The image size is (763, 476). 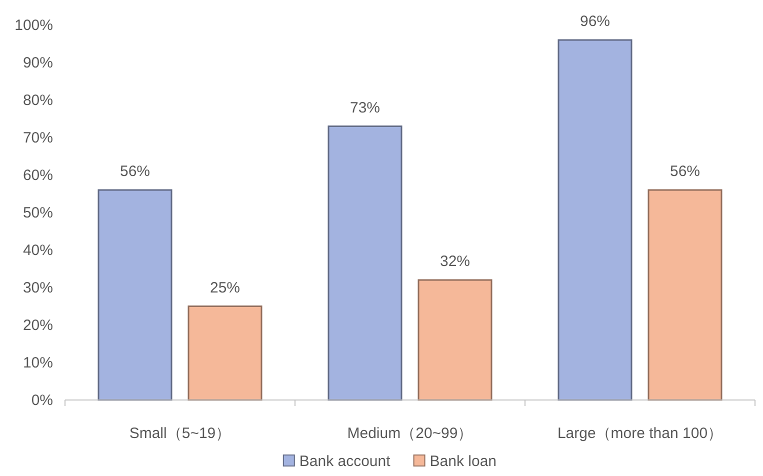 I want to click on data-label: 96%, so click(x=595, y=21).